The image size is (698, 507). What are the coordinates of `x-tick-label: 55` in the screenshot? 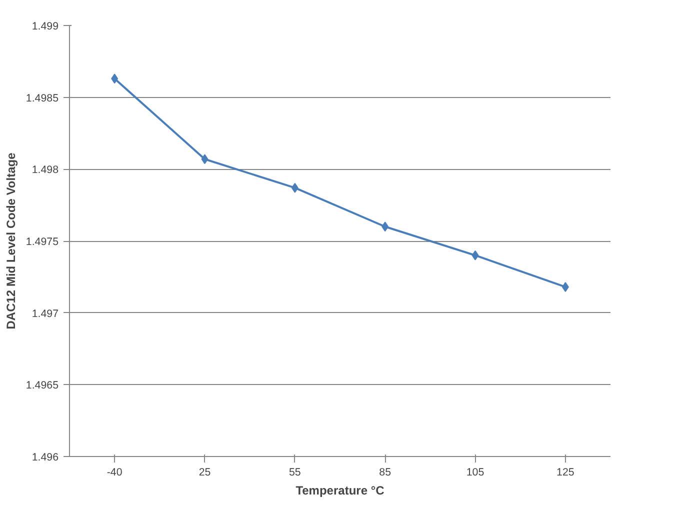 It's located at (294, 472).